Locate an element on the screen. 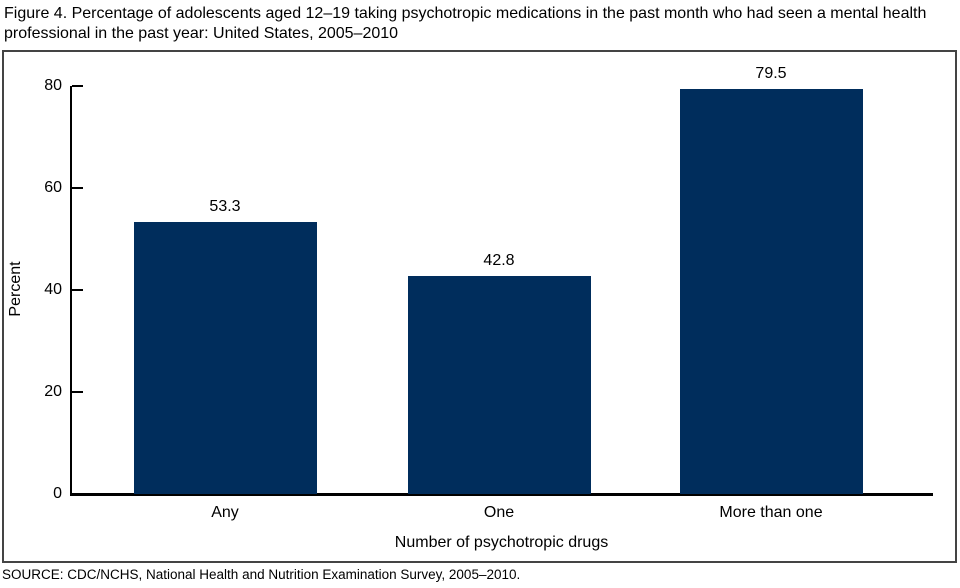 Image resolution: width=960 pixels, height=588 pixels. bar-any is located at coordinates (225, 358).